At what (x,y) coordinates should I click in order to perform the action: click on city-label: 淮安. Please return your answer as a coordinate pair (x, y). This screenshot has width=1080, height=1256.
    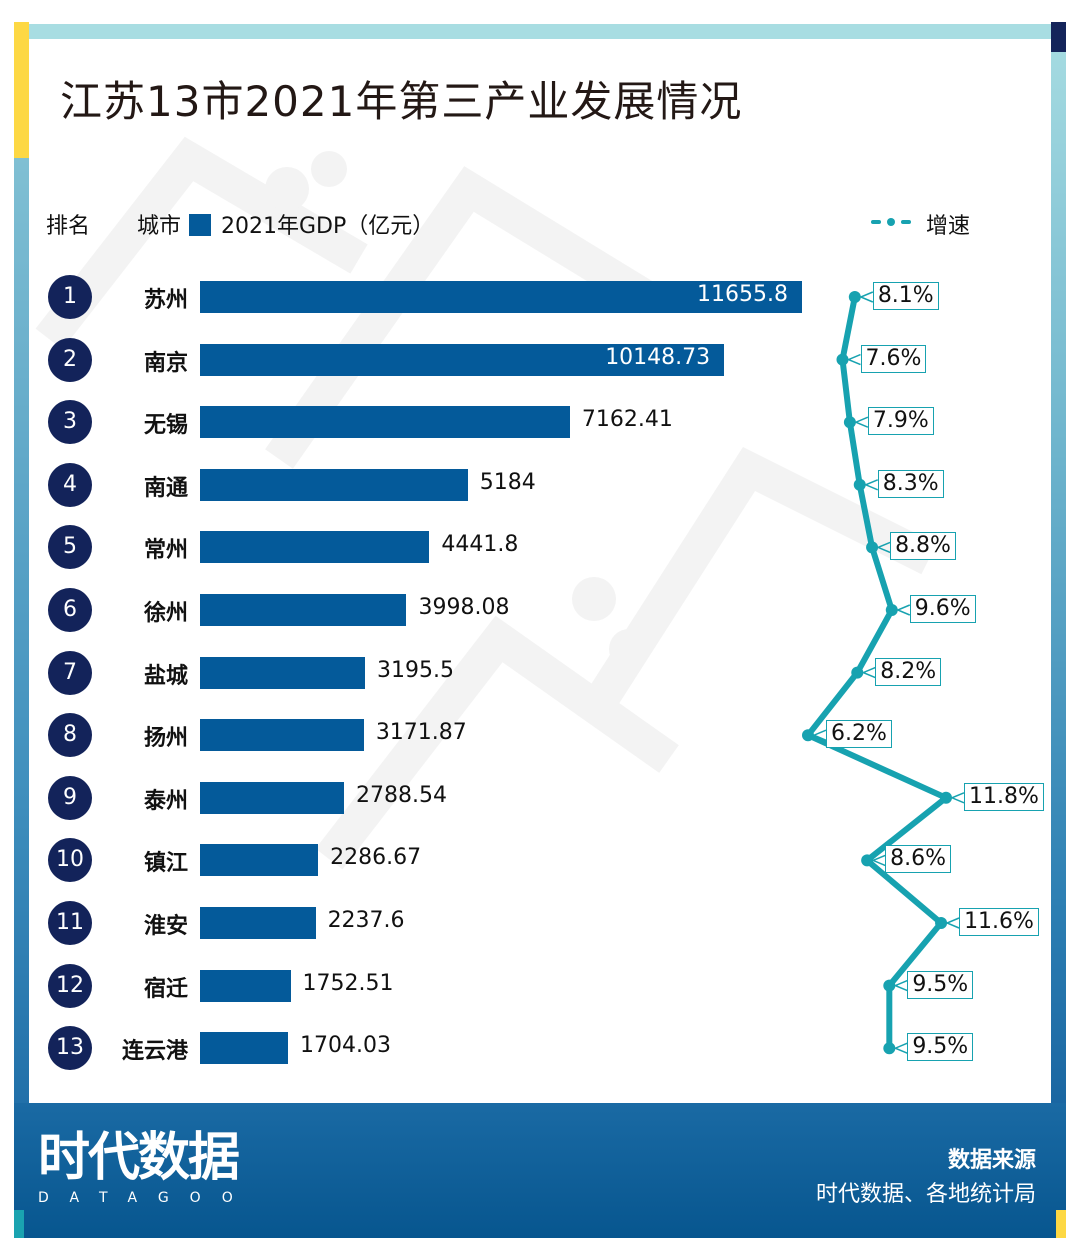
    Looking at the image, I should click on (165, 926).